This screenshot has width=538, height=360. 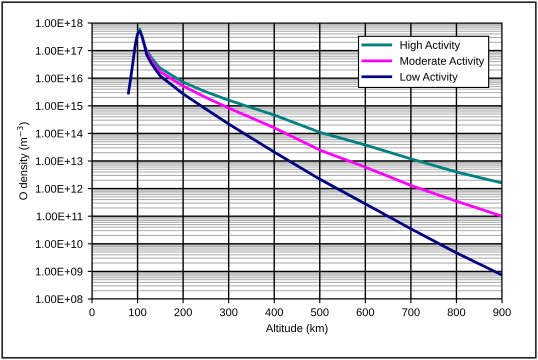 What do you see at coordinates (183, 312) in the screenshot?
I see `x-tick-label: 200` at bounding box center [183, 312].